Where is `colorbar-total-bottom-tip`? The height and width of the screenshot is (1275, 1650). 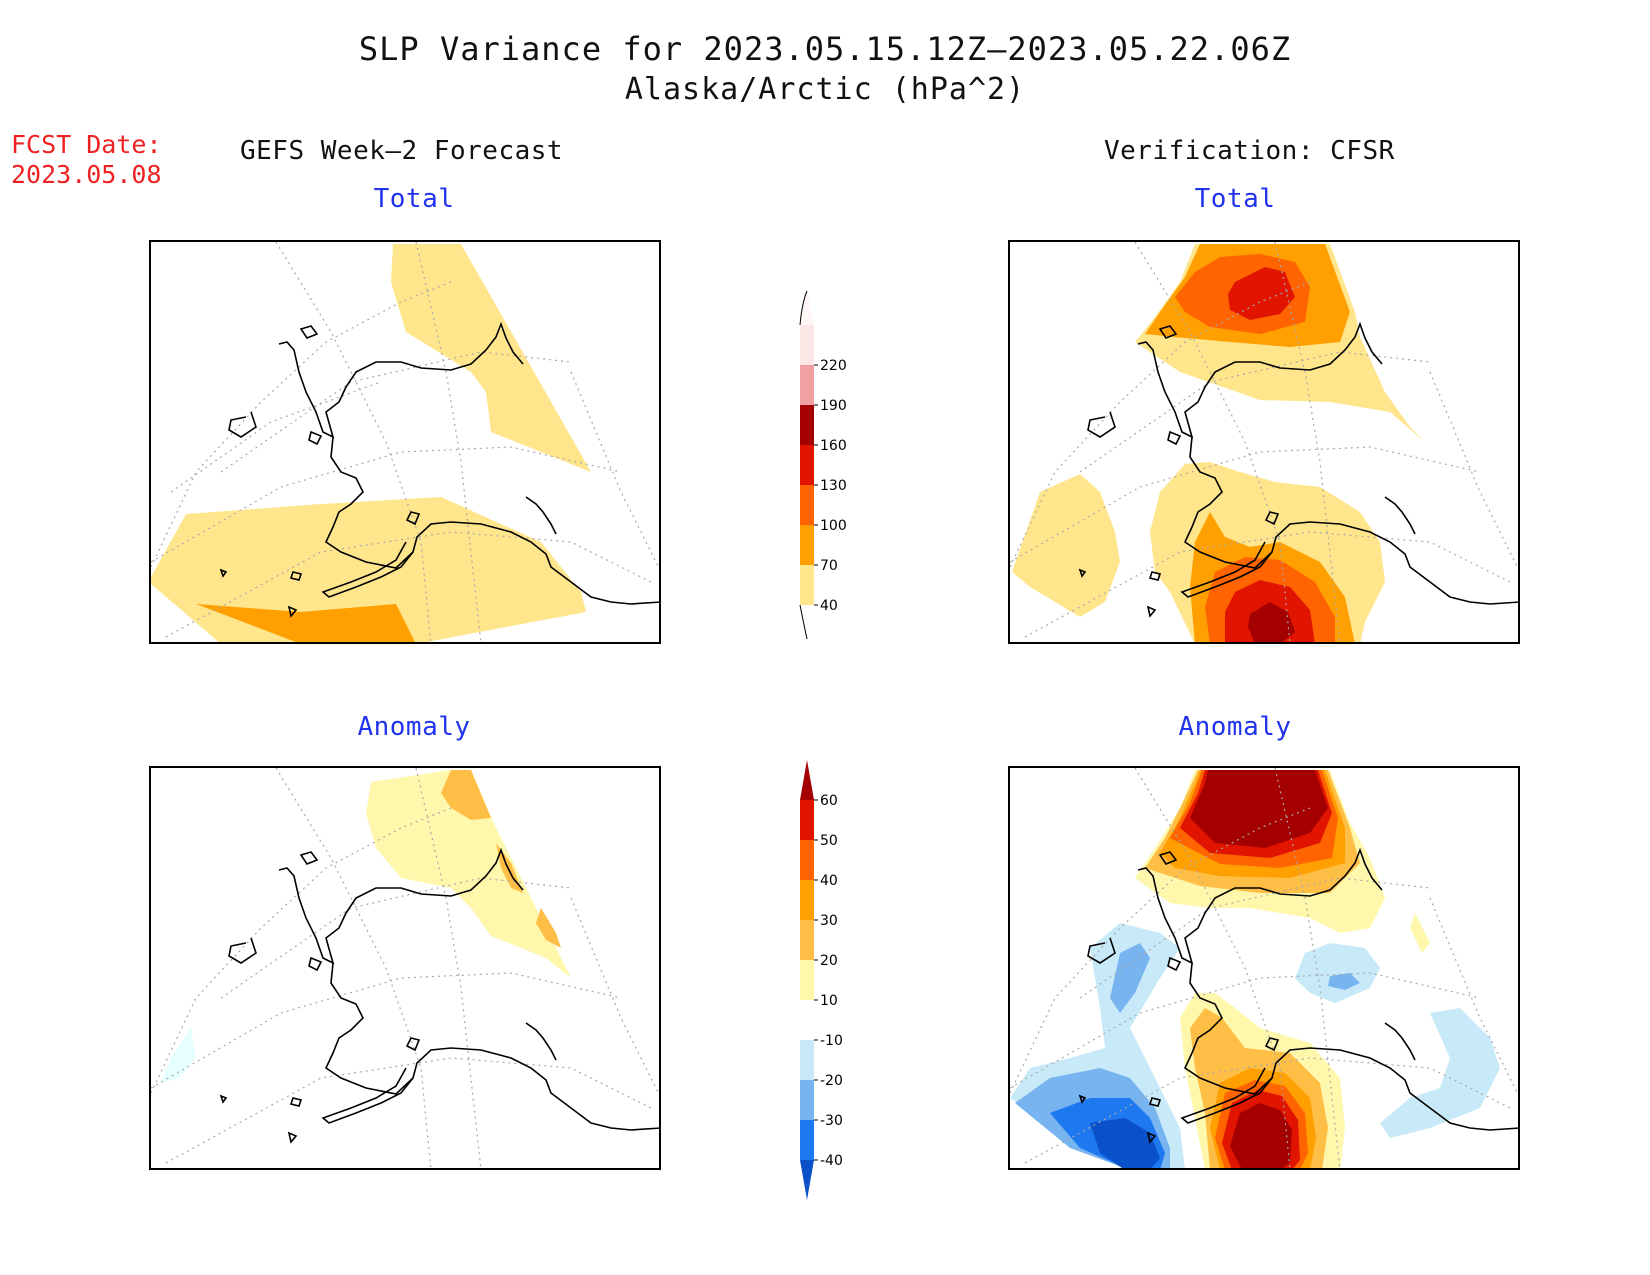
colorbar-total-bottom-tip is located at coordinates (807, 622).